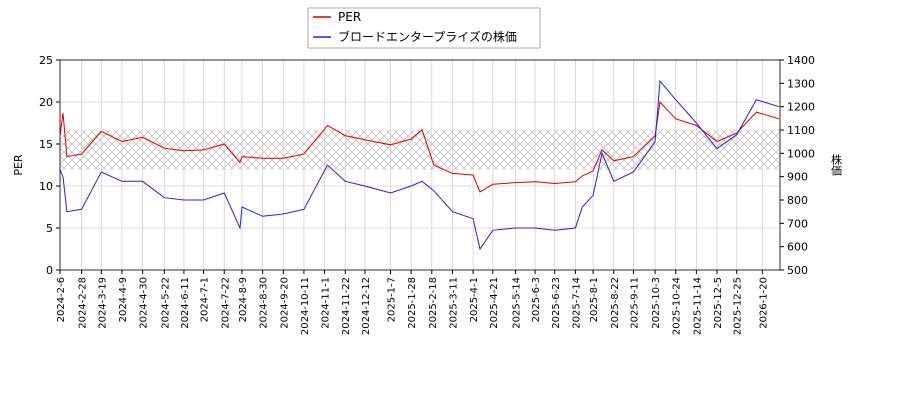 The height and width of the screenshot is (404, 900). I want to click on y-tick-label: 0, so click(49, 270).